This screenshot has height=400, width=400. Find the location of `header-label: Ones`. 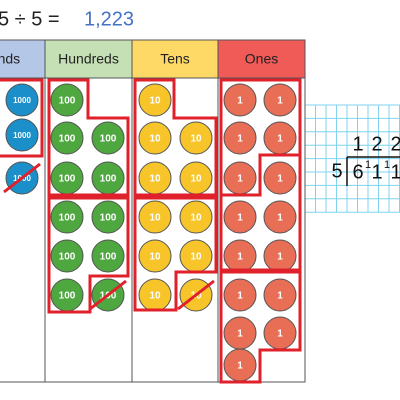

header-label: Ones is located at coordinates (261, 59).